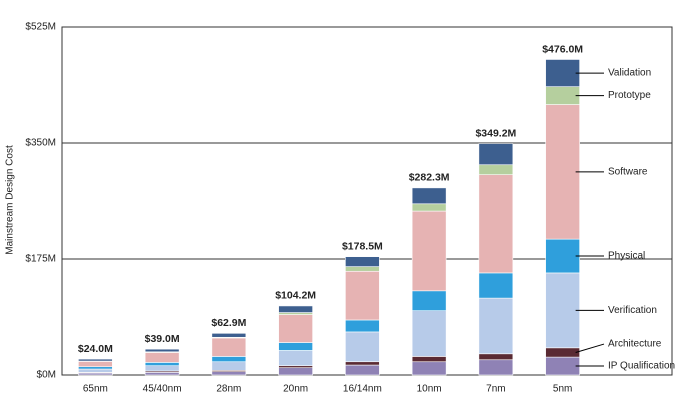 The height and width of the screenshot is (403, 682). Describe the element at coordinates (162, 339) in the screenshot. I see `total-label: $39.0M` at that location.